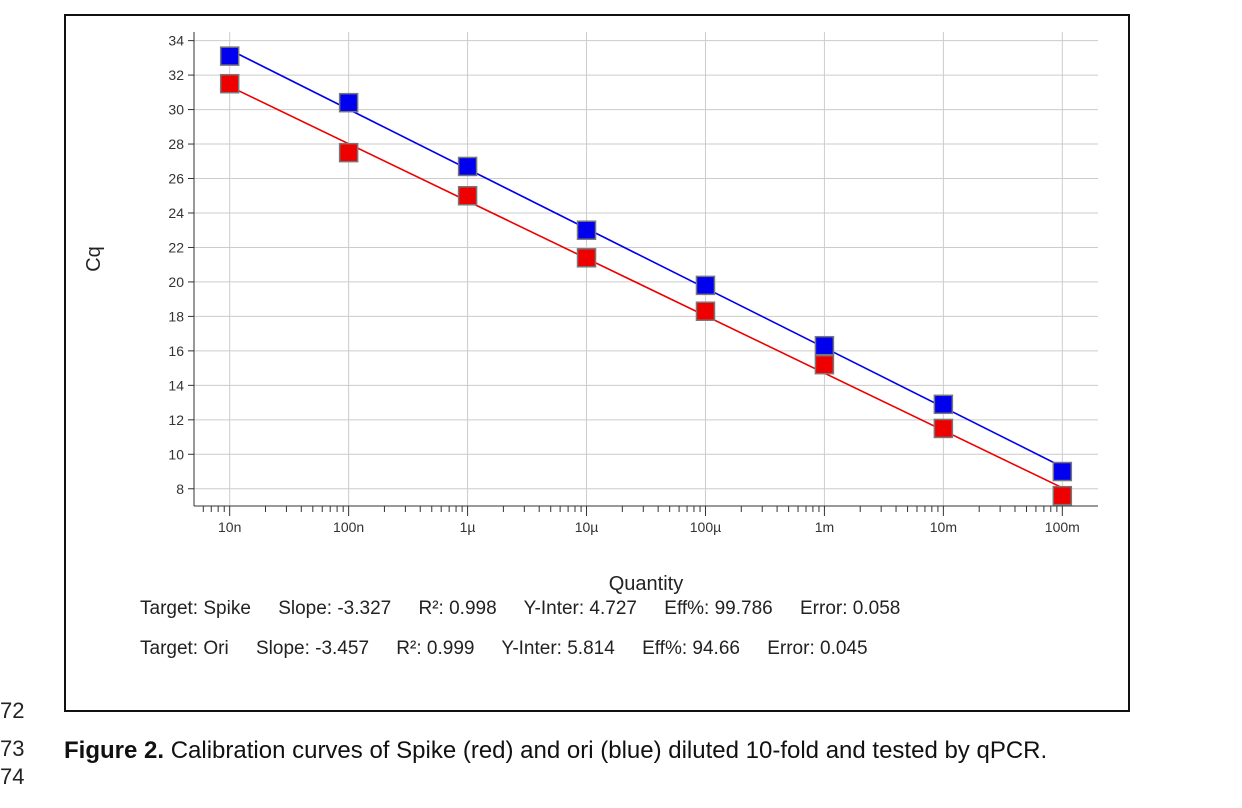 This screenshot has height=808, width=1242. What do you see at coordinates (824, 527) in the screenshot?
I see `x-tick-label: 1m` at bounding box center [824, 527].